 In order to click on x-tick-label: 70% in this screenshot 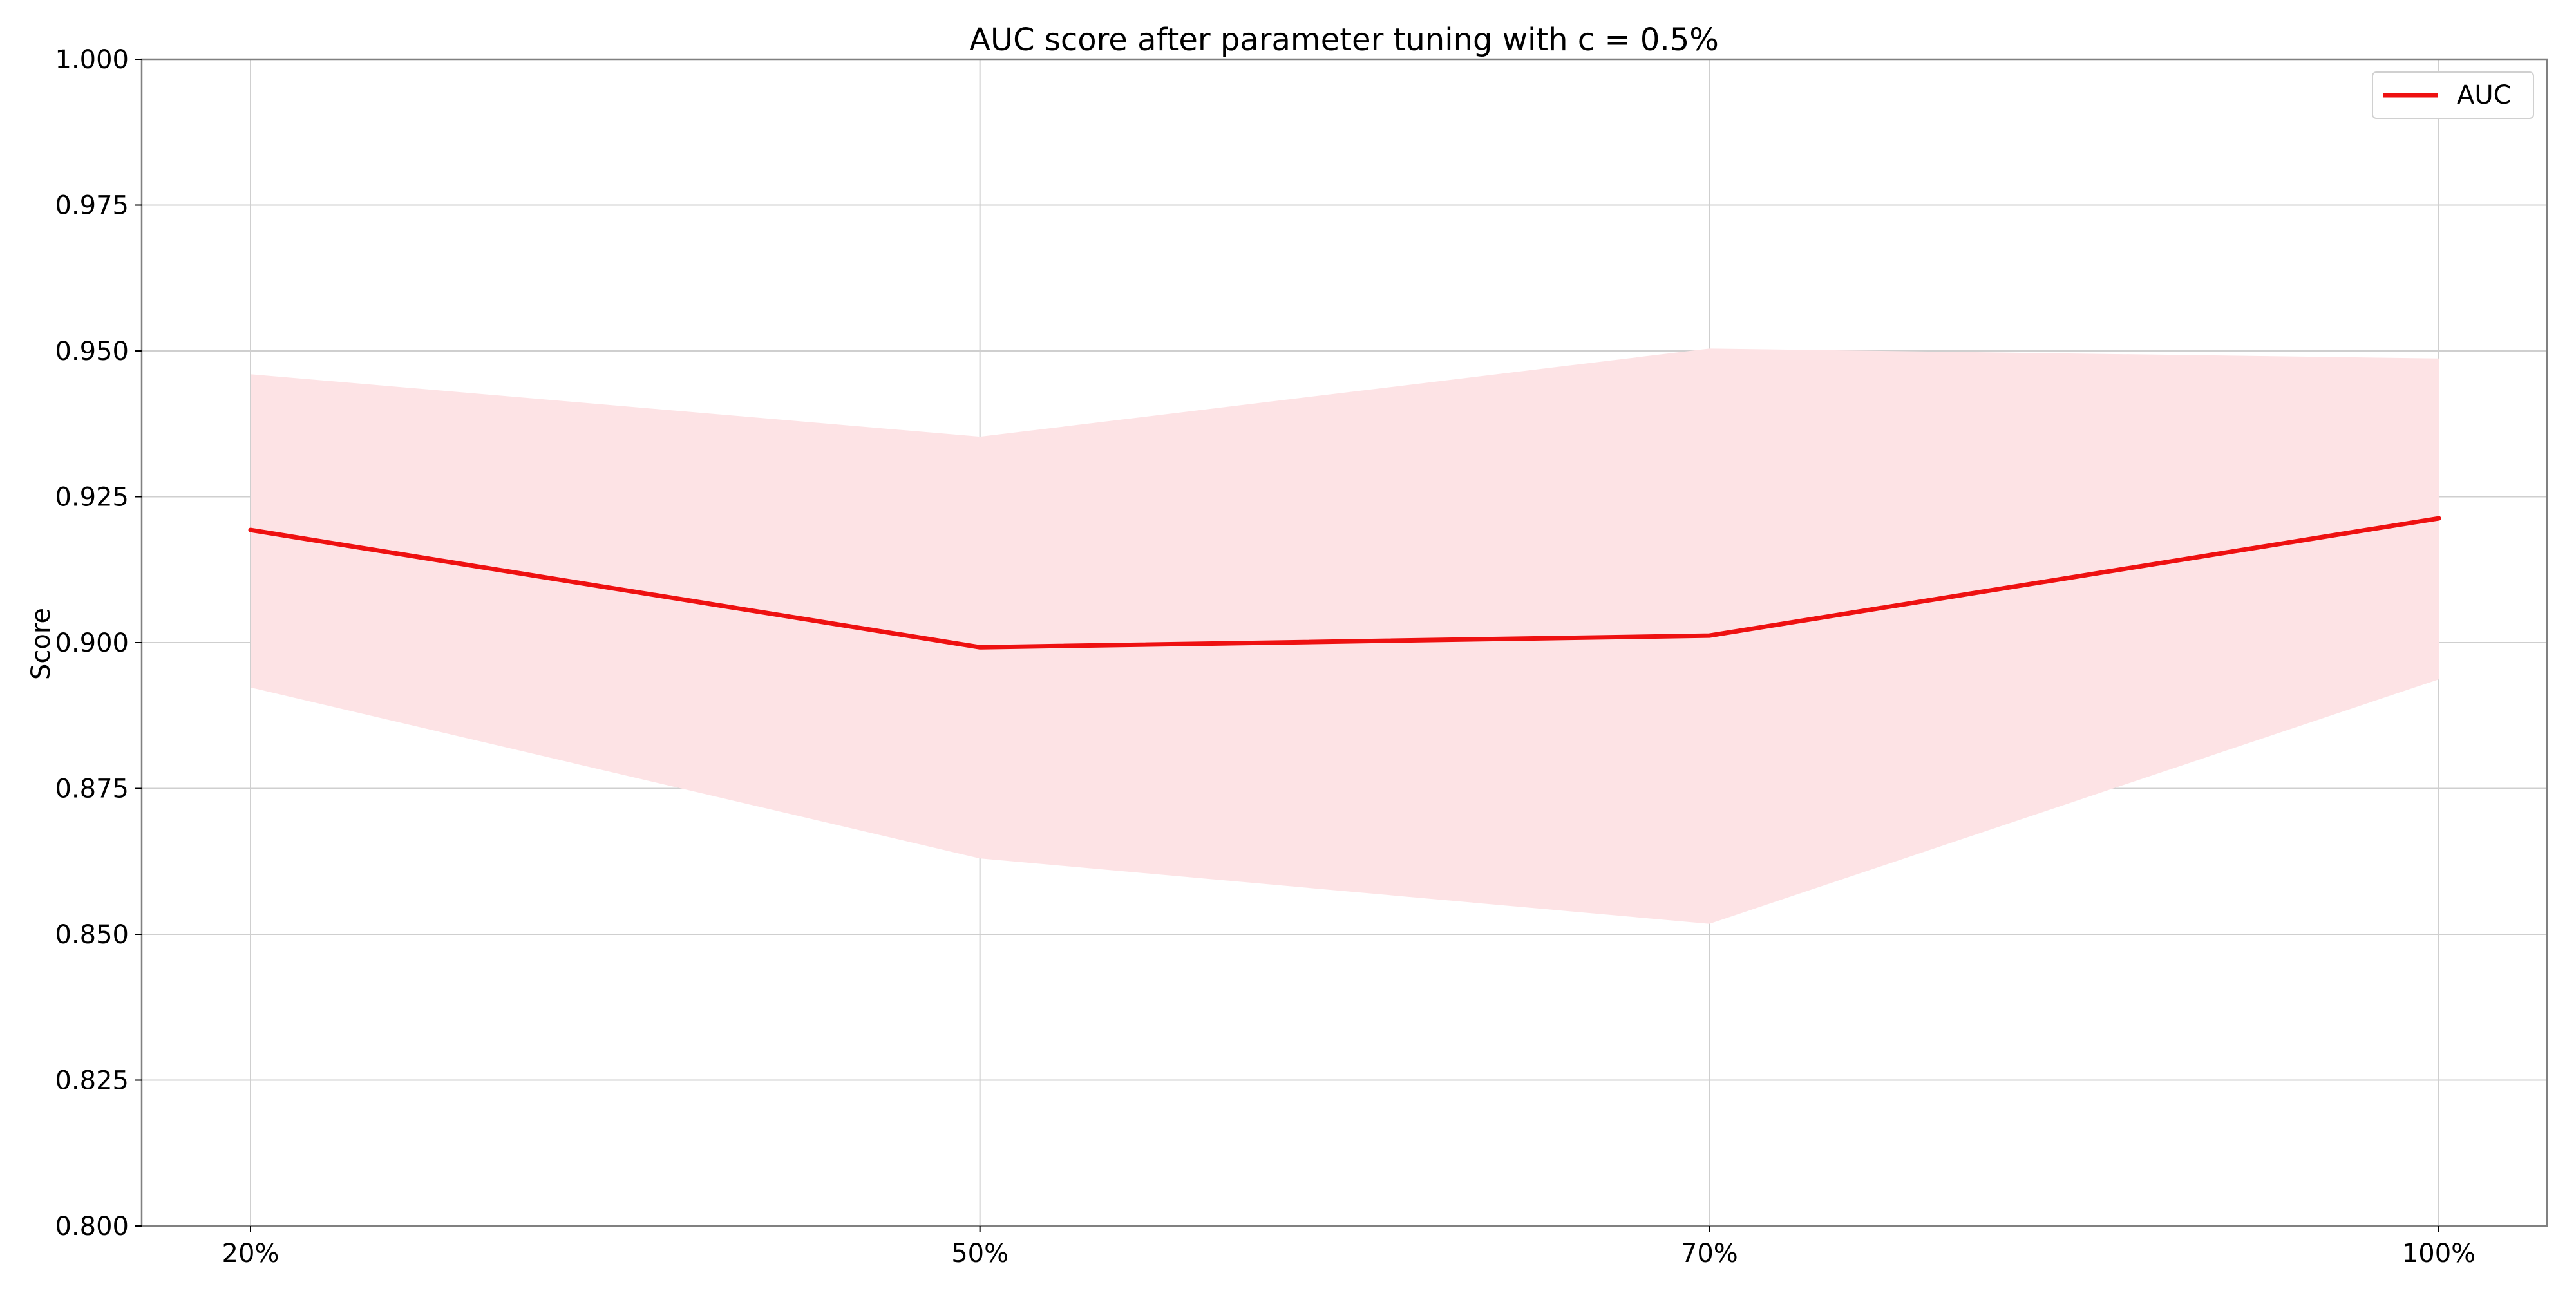, I will do `click(1709, 1253)`.